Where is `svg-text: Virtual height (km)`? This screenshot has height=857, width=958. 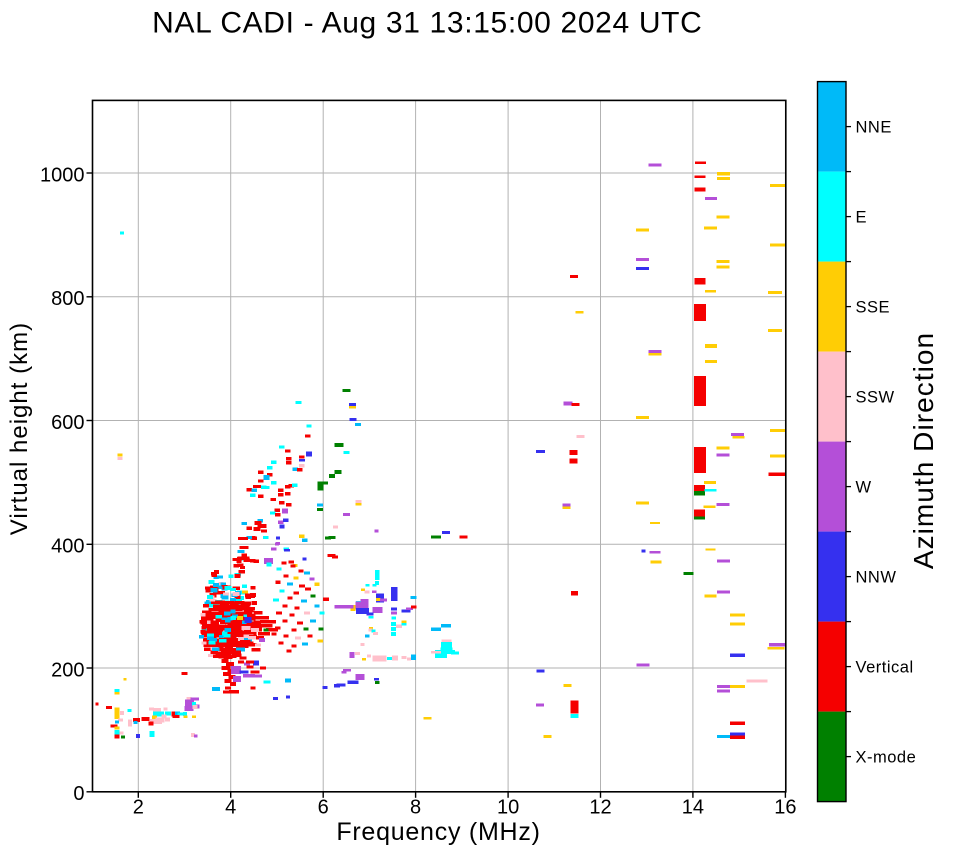
svg-text: Virtual height (km) is located at coordinates (19, 428).